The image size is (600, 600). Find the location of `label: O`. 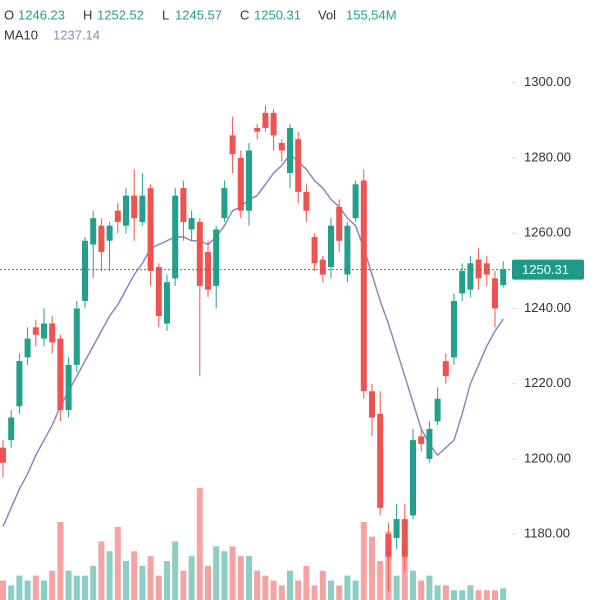

label: O is located at coordinates (9, 14).